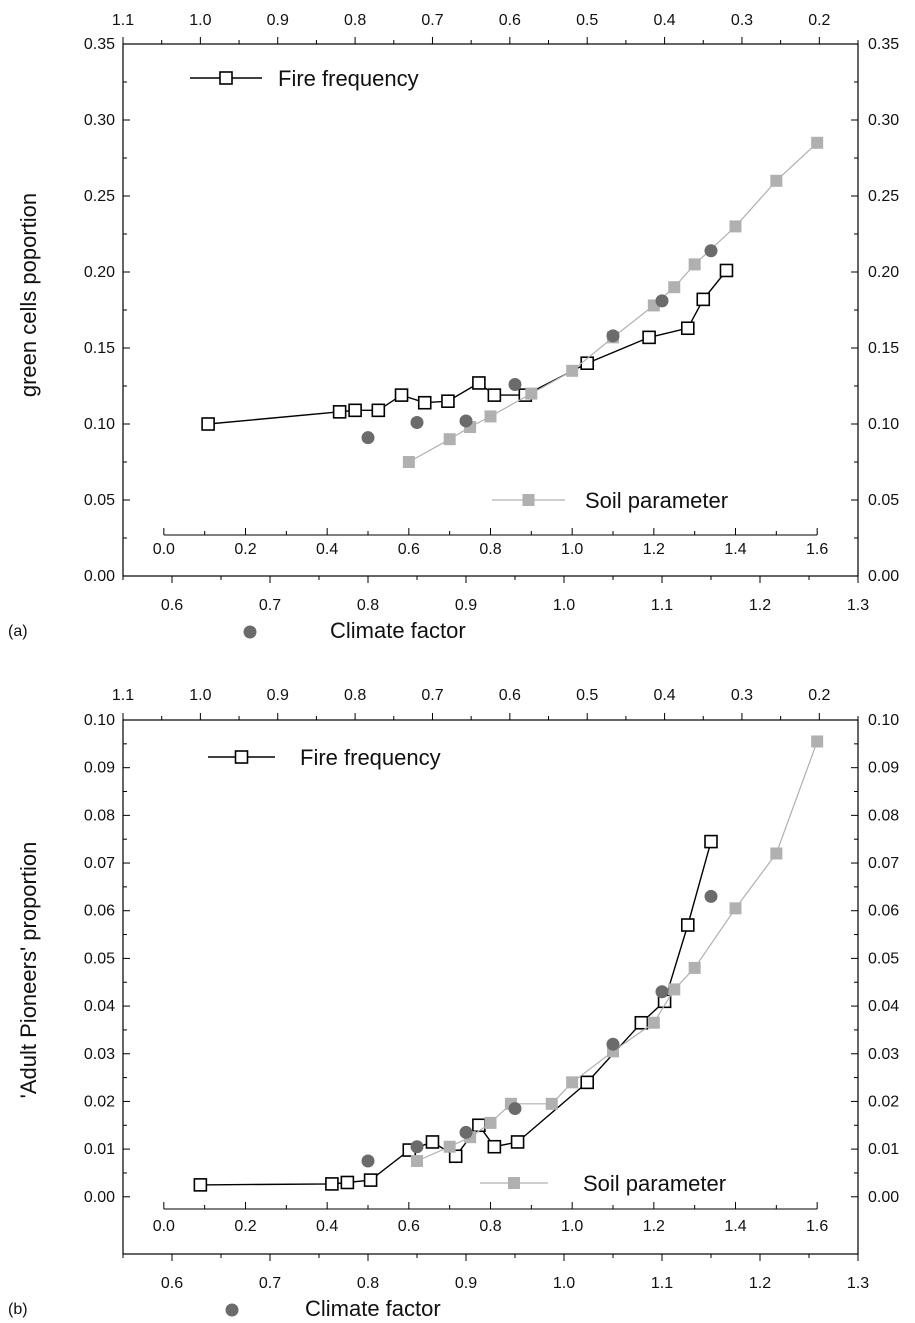  I want to click on y-axis-title: 'Adult Pioneers' proportion, so click(28, 970).